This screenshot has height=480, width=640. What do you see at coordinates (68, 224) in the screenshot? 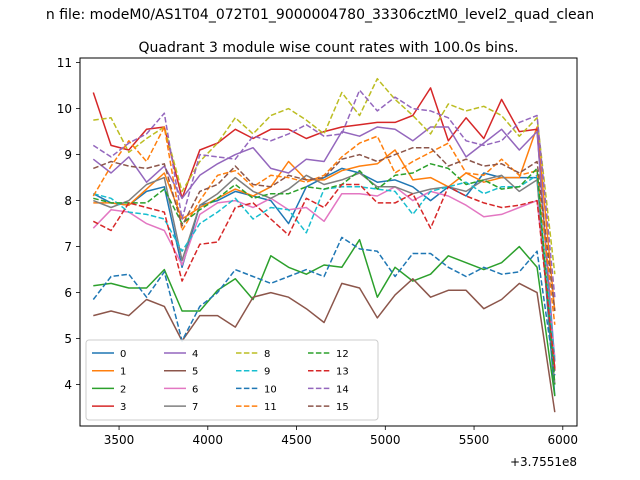
I see `y-axis: 4 5 6 7 8 9 10 11` at bounding box center [68, 224].